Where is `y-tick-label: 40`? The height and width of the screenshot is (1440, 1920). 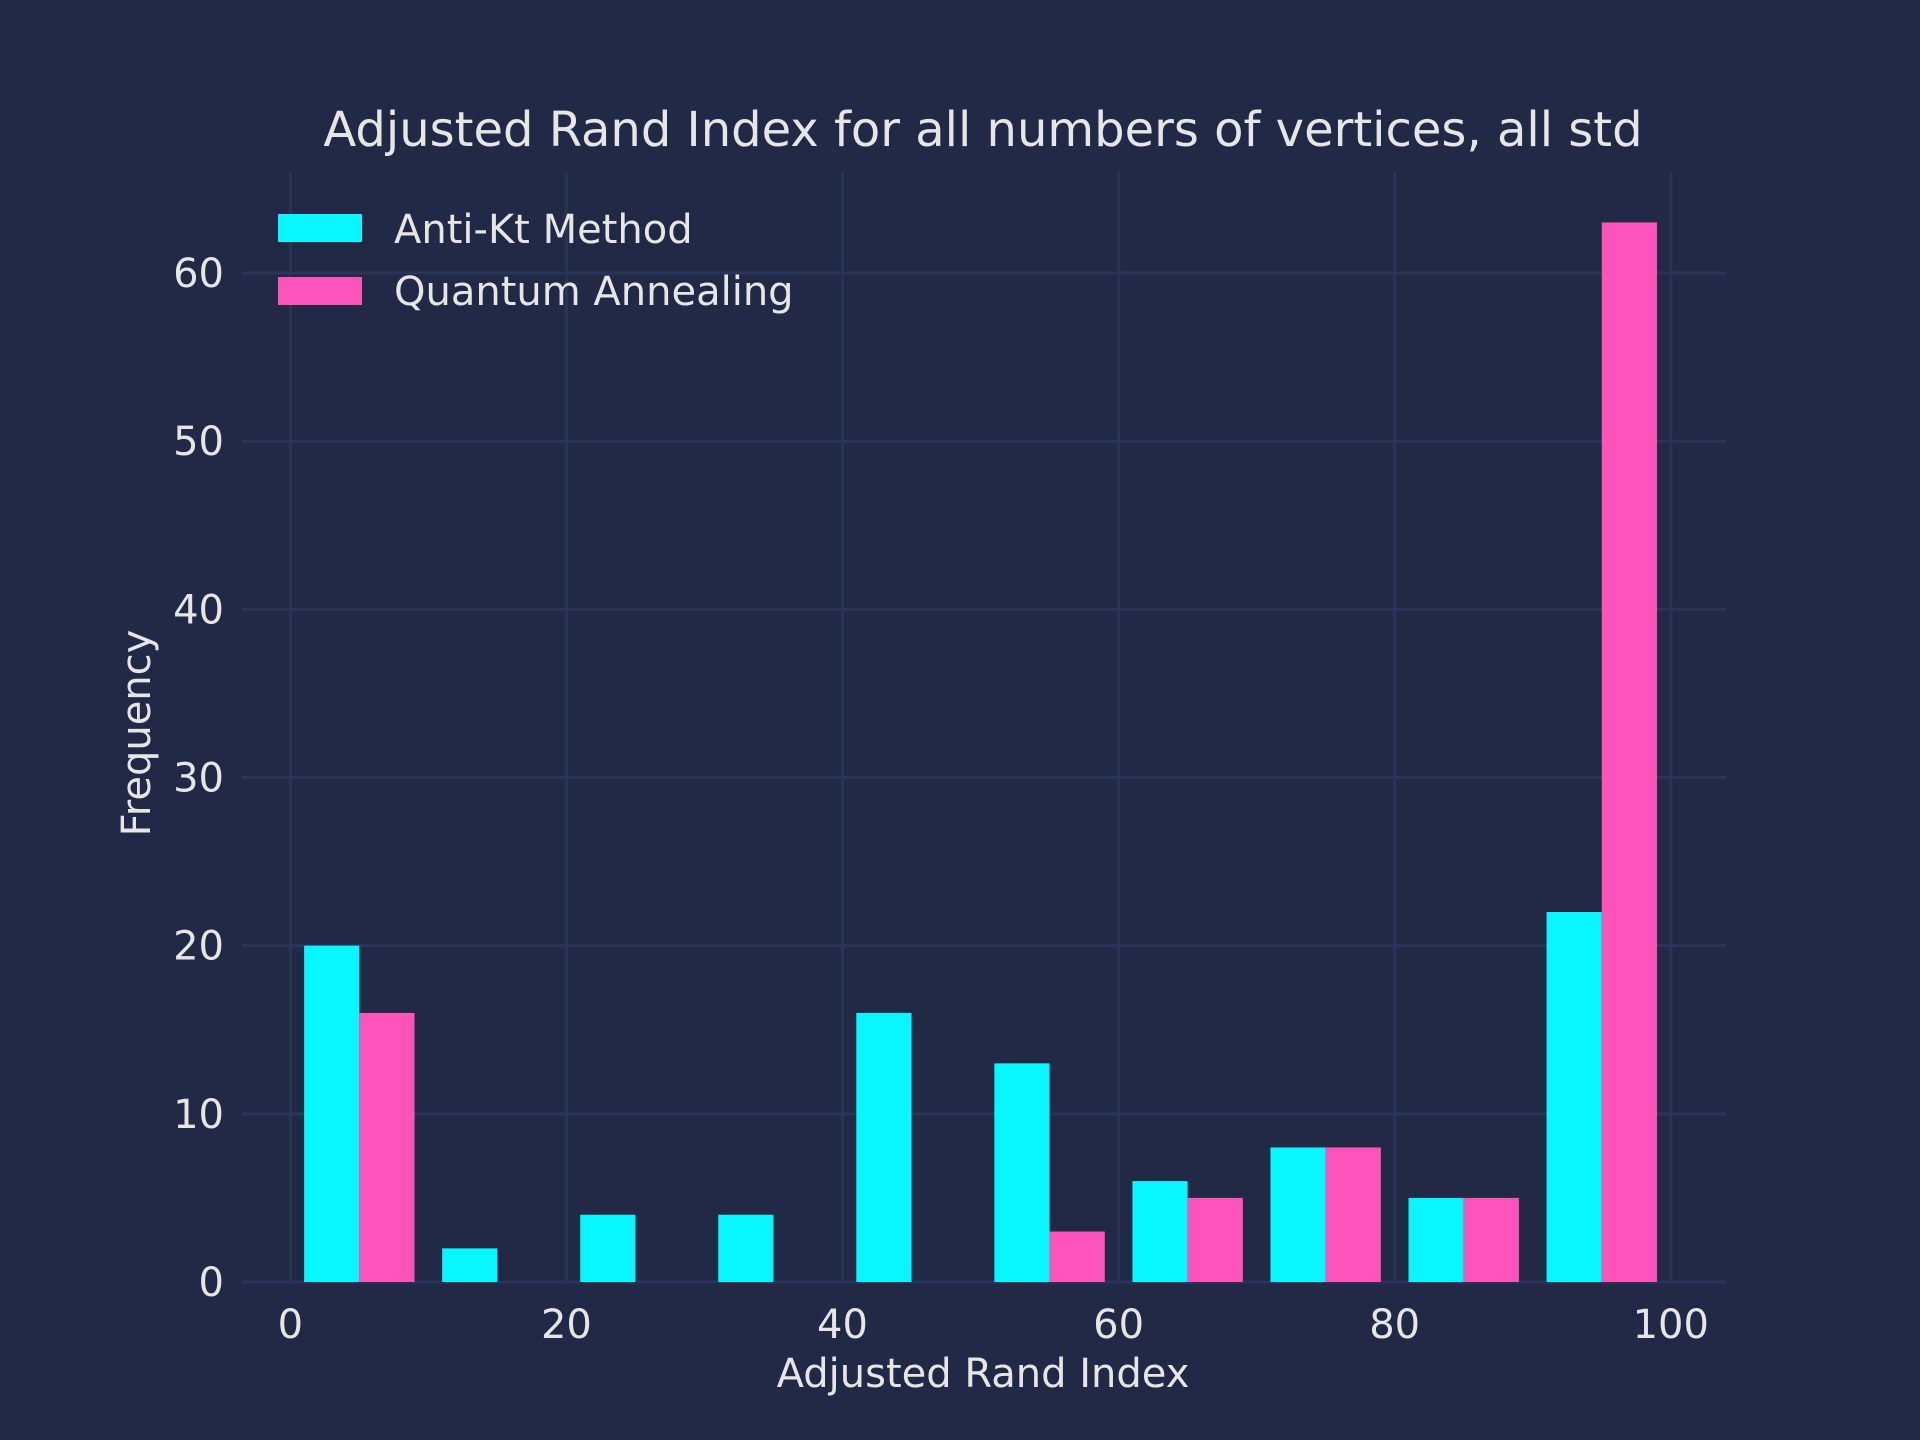
y-tick-label: 40 is located at coordinates (198, 610).